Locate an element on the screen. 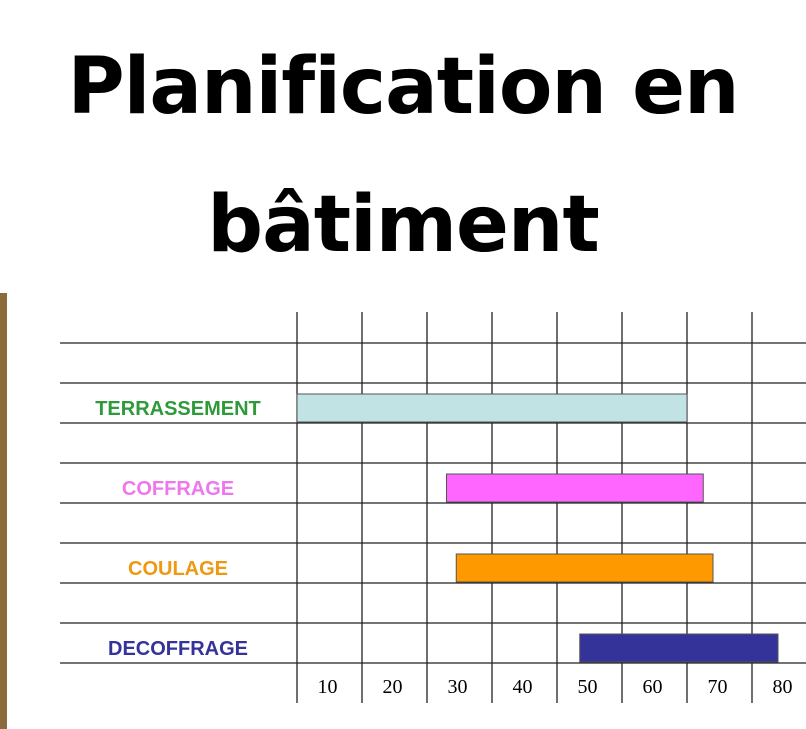 This screenshot has width=806, height=729. x-tick-label: 70 is located at coordinates (718, 687).